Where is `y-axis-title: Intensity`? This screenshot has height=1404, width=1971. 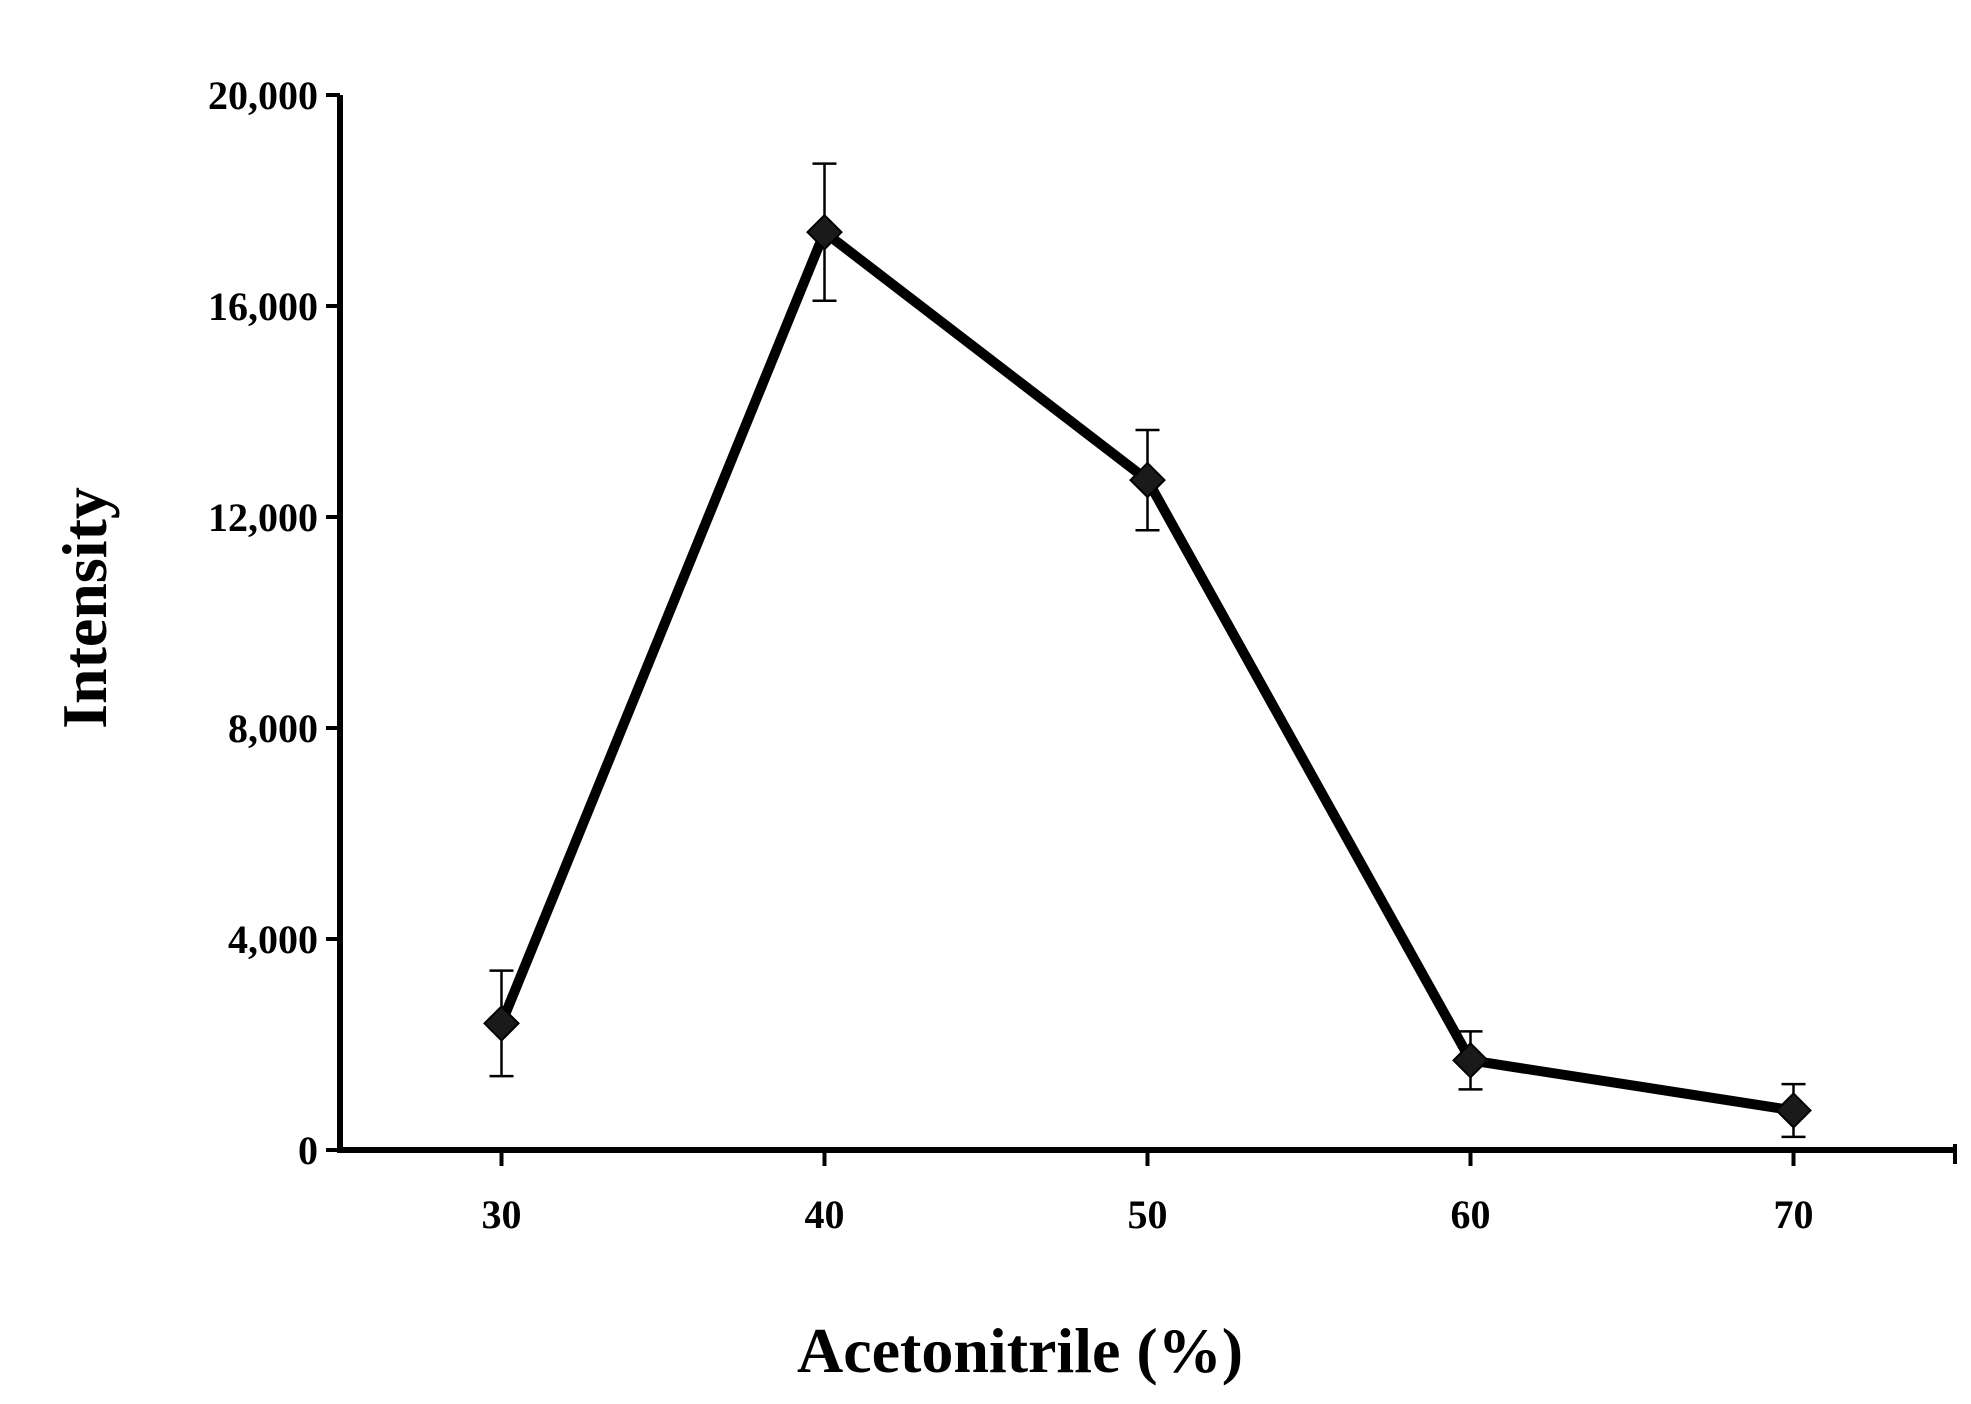 y-axis-title: Intensity is located at coordinates (84, 608).